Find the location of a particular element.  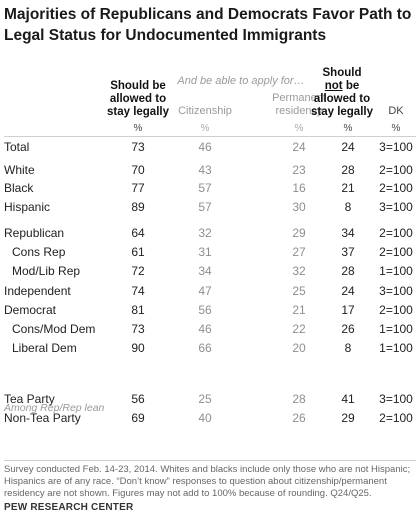

row-label: Liberal Dem is located at coordinates (44, 348).